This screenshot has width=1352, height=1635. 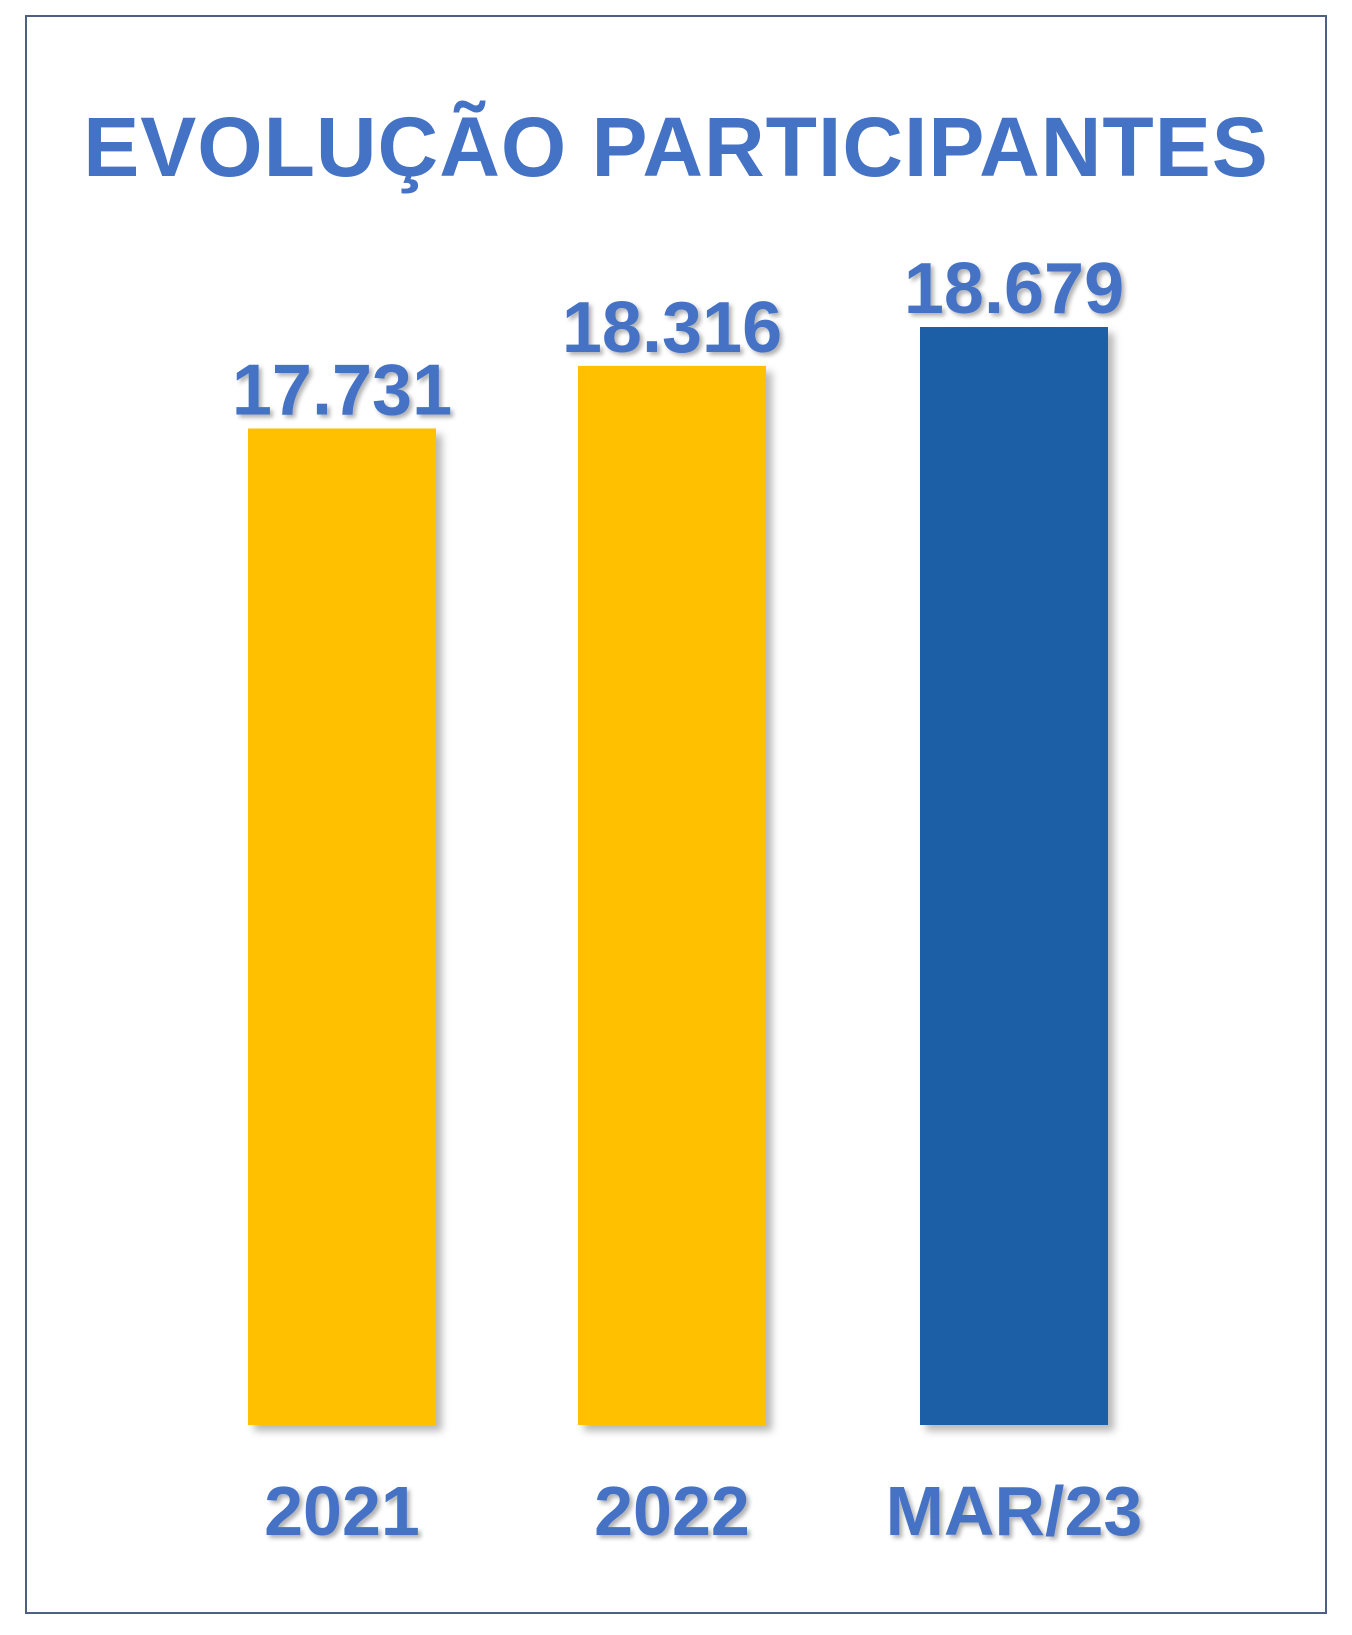 I want to click on category-labels-group: 2021 2022 MAR/23, so click(x=703, y=1511).